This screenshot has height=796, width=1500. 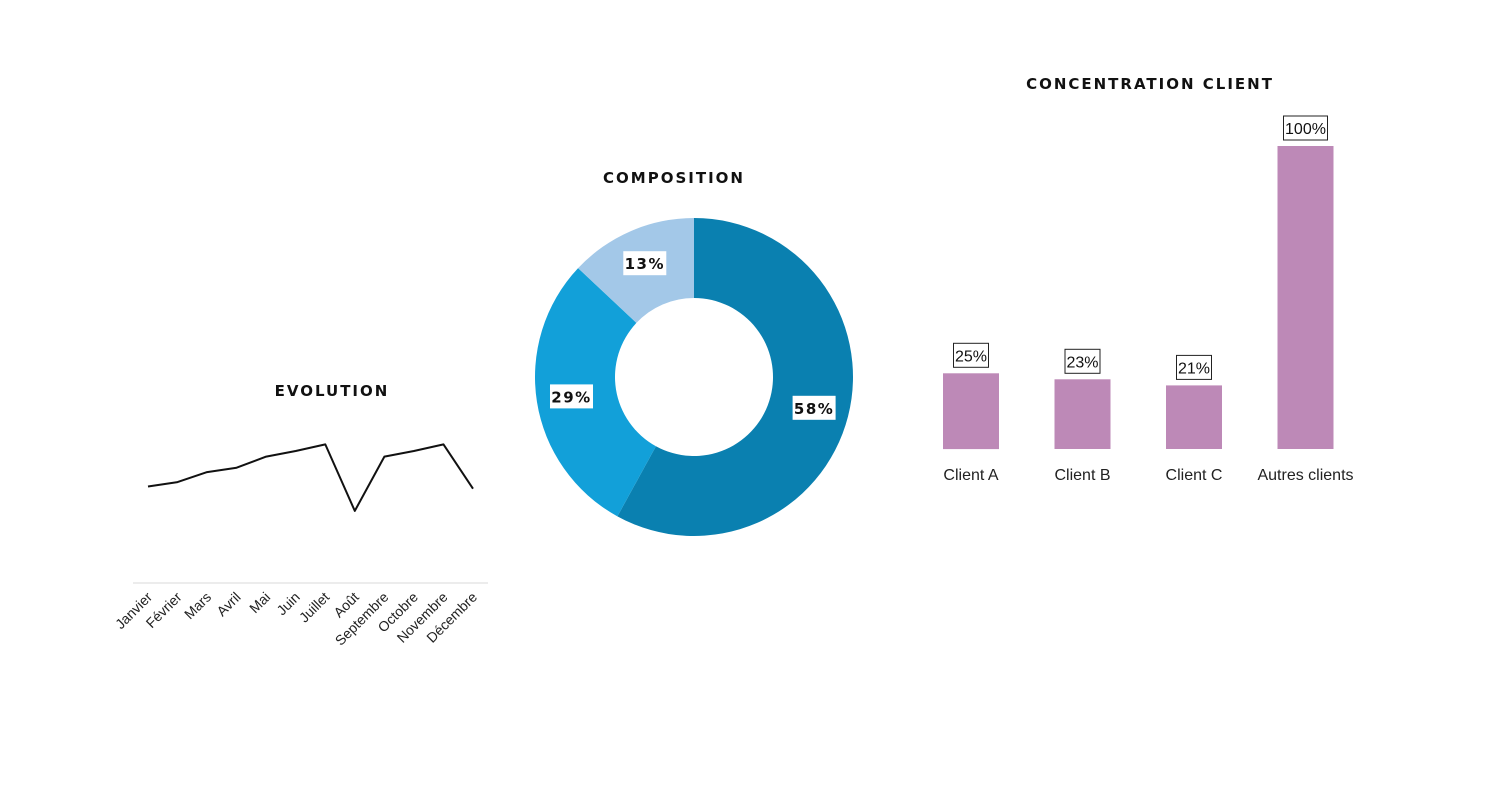 I want to click on composition-chart: COMPOSITION 58% 29% 13%, so click(x=694, y=353).